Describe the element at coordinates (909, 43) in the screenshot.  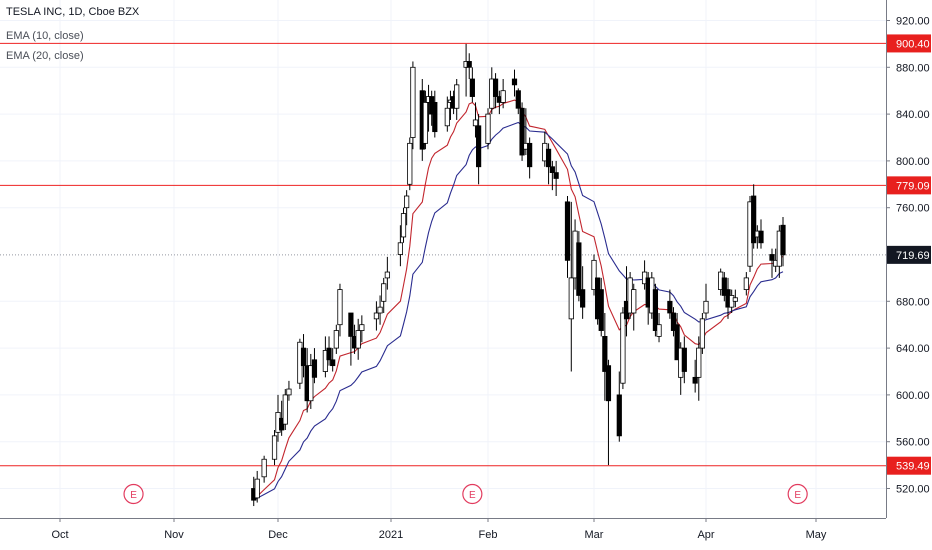
I see `price-level-tag: 900.40` at that location.